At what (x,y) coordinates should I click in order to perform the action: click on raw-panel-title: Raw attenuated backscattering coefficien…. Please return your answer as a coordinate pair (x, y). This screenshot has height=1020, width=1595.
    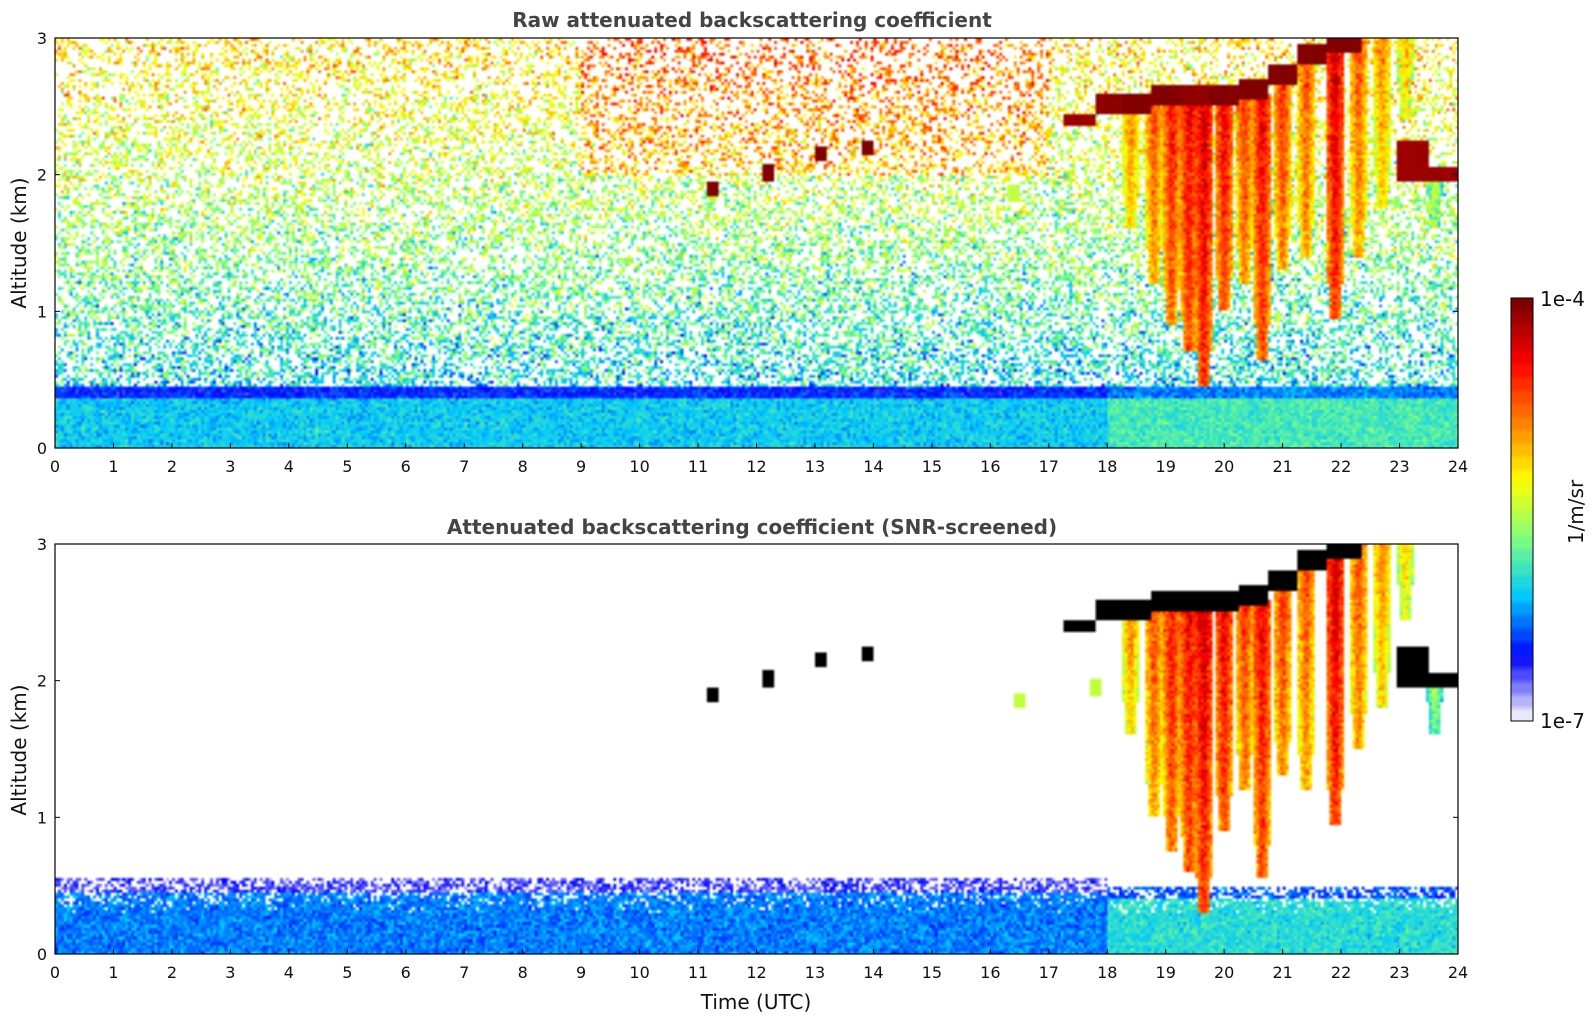
    Looking at the image, I should click on (752, 20).